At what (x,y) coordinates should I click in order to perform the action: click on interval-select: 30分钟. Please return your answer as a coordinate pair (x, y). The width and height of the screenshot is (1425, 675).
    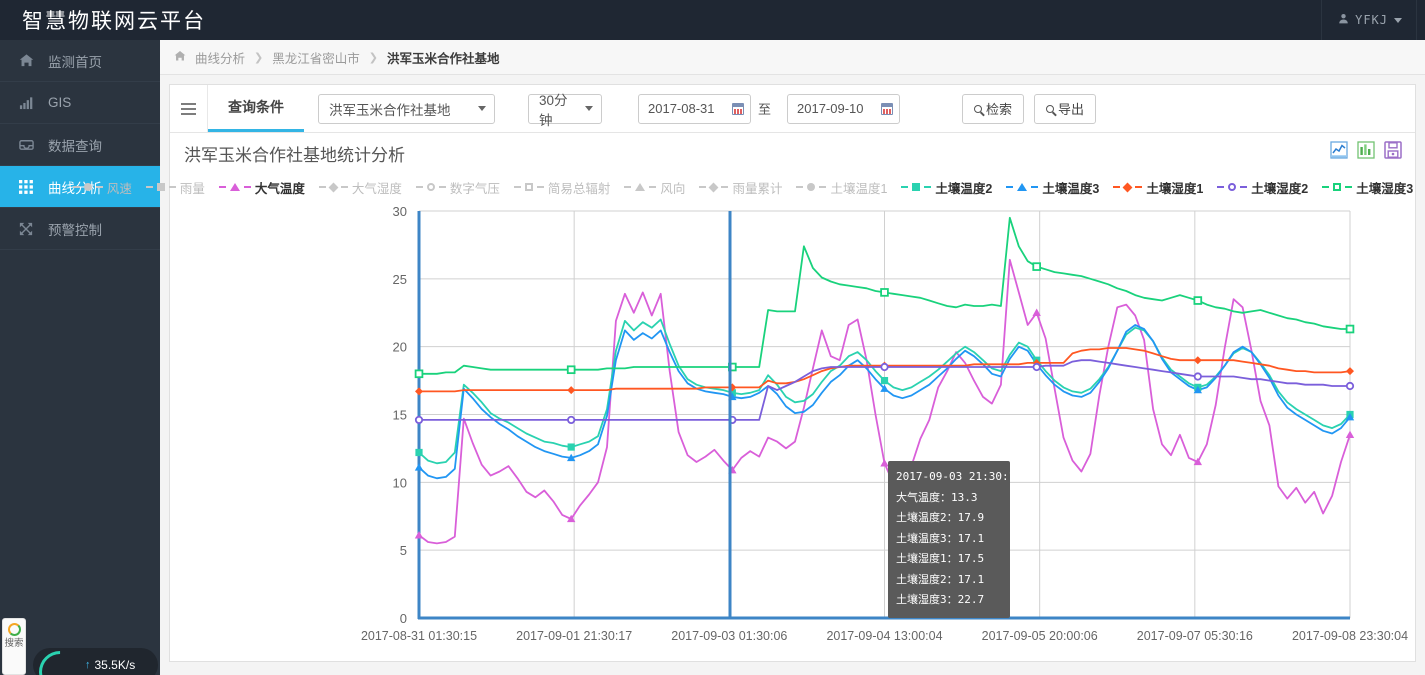
    Looking at the image, I should click on (565, 110).